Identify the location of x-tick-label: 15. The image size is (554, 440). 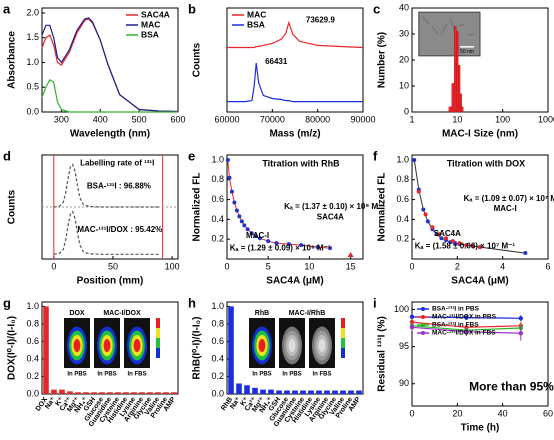
(351, 266).